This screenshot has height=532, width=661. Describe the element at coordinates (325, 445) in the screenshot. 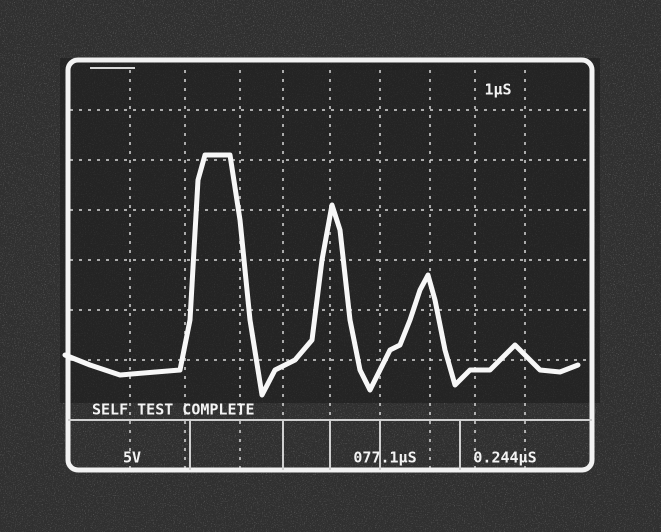

I see `readout-separators` at that location.